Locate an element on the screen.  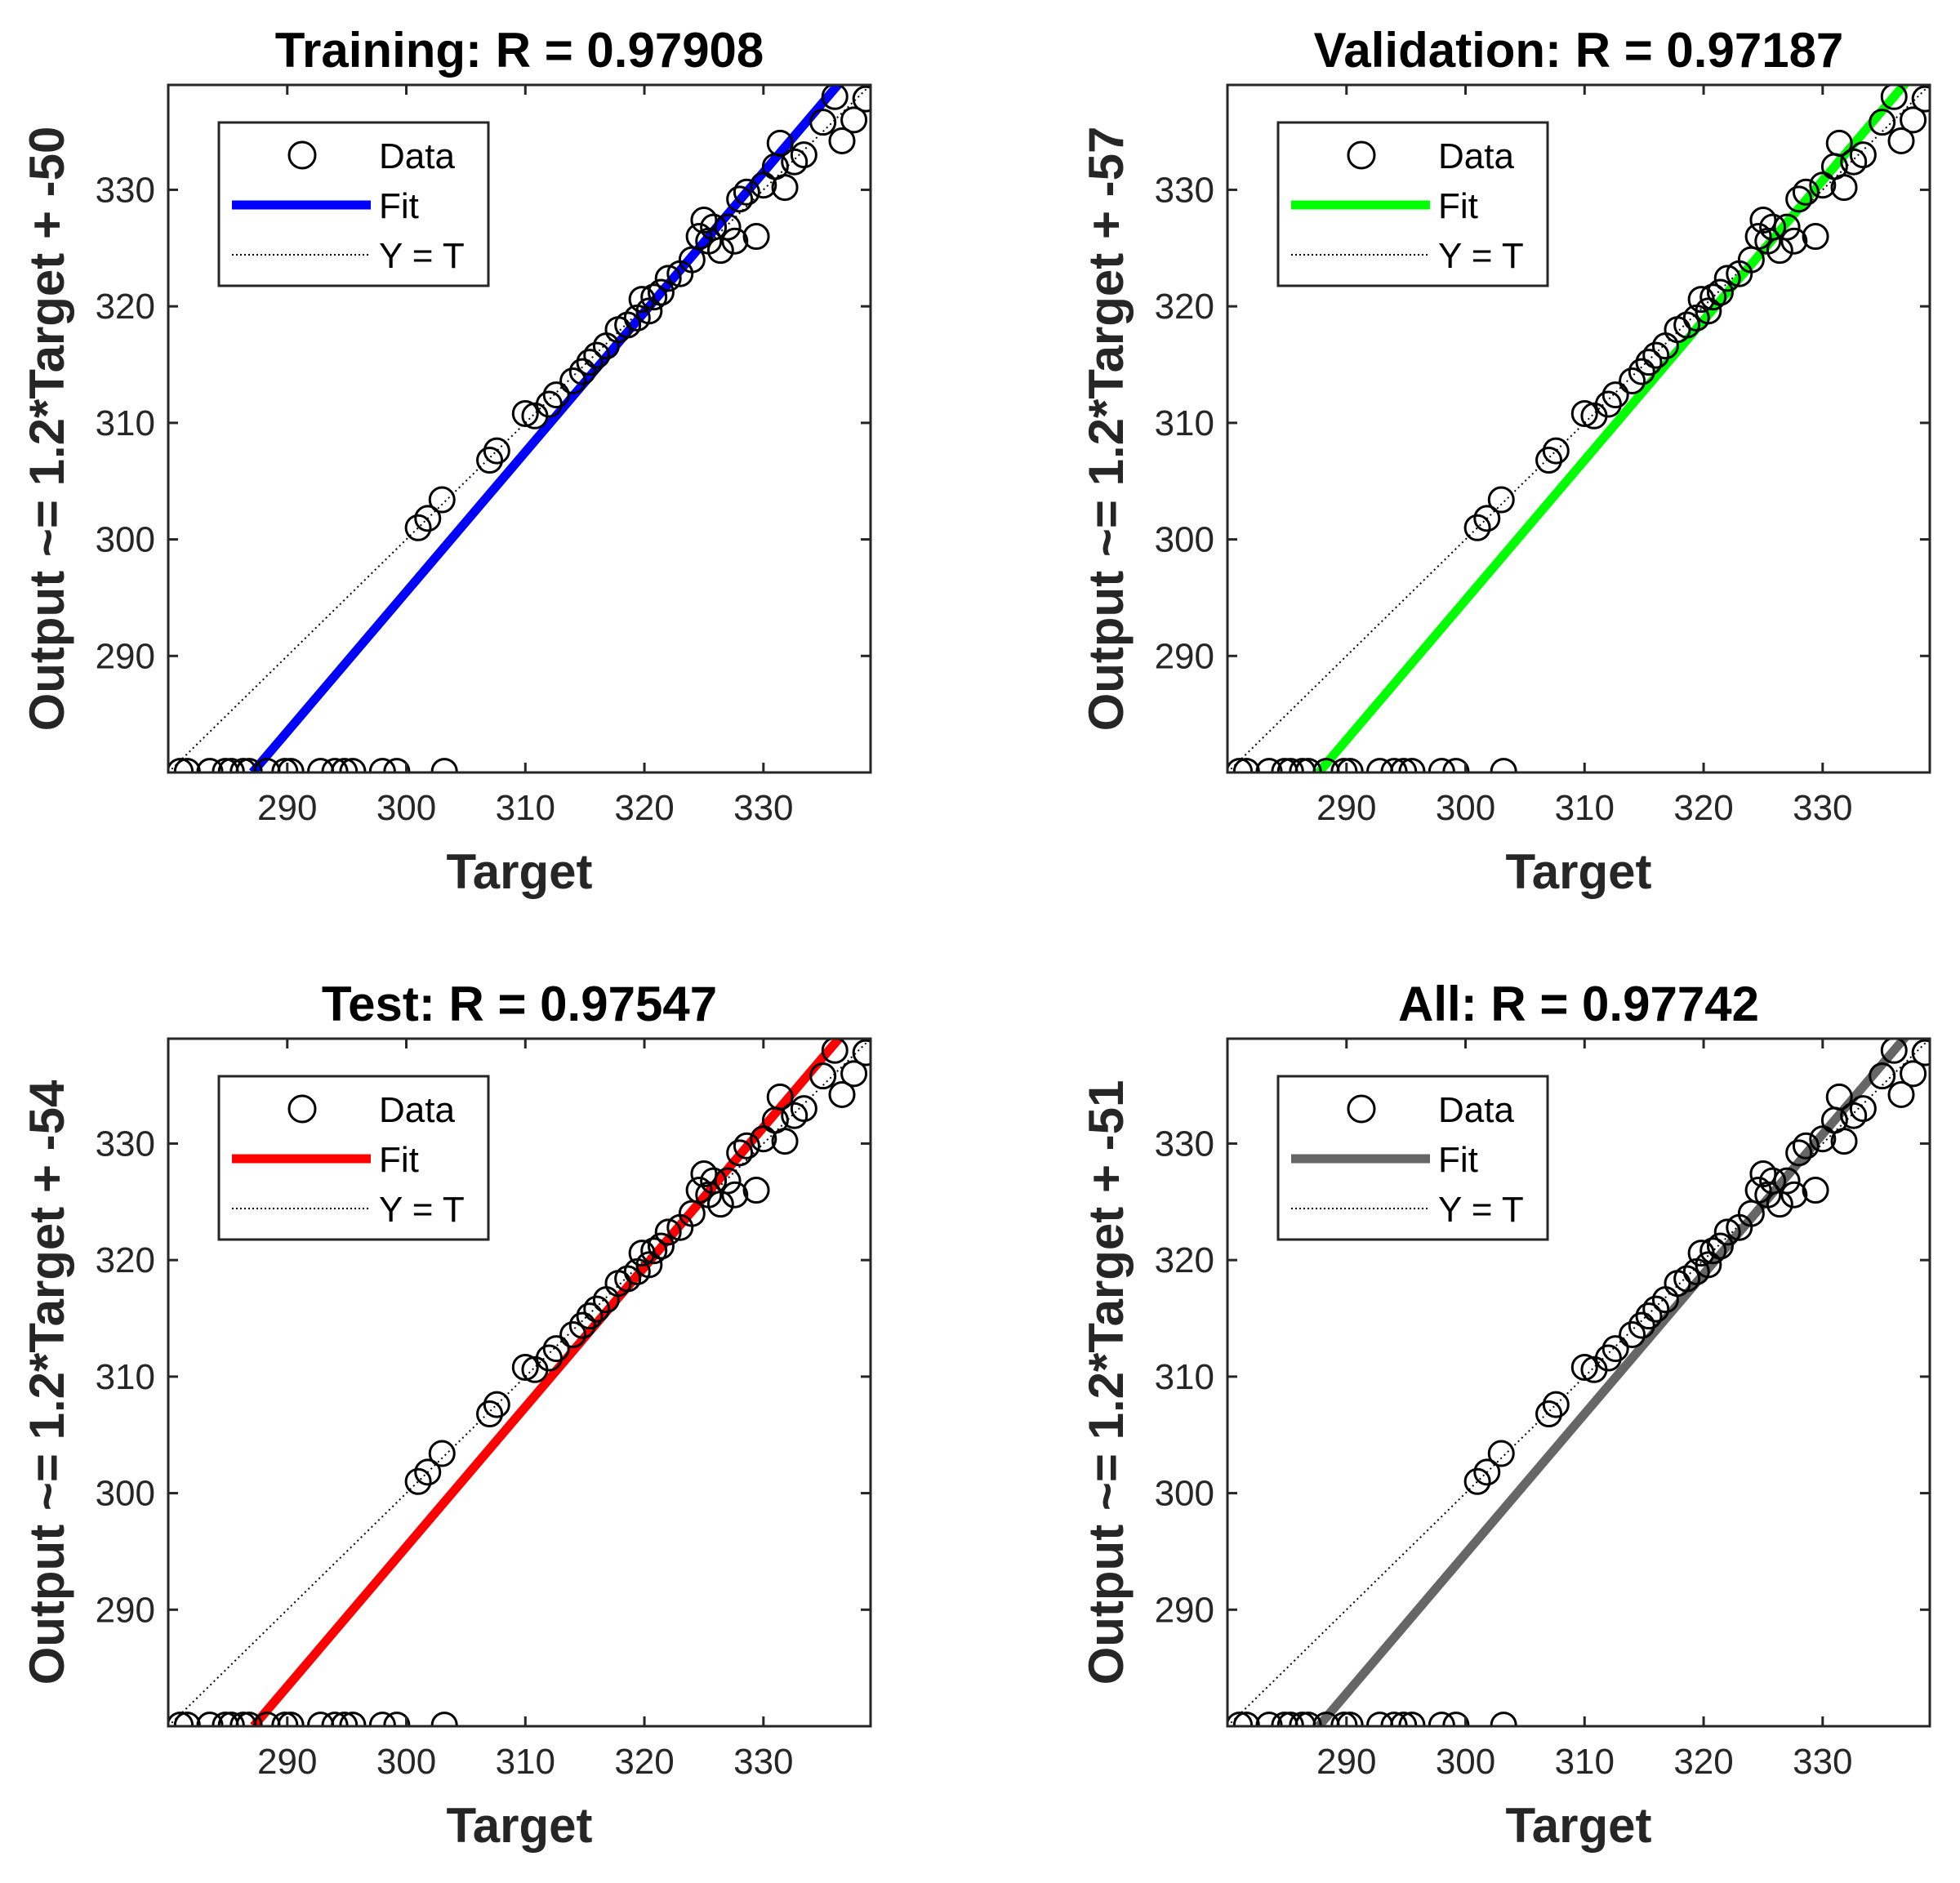
panel-title: All: R = 0.97742 is located at coordinates (1578, 1004).